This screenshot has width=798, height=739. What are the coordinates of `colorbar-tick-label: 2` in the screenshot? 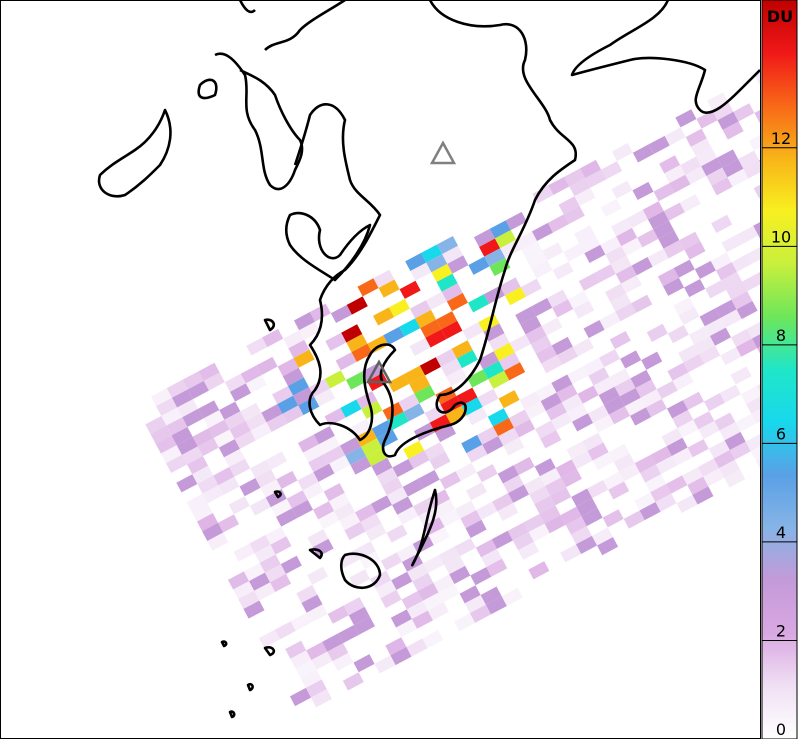 It's located at (781, 630).